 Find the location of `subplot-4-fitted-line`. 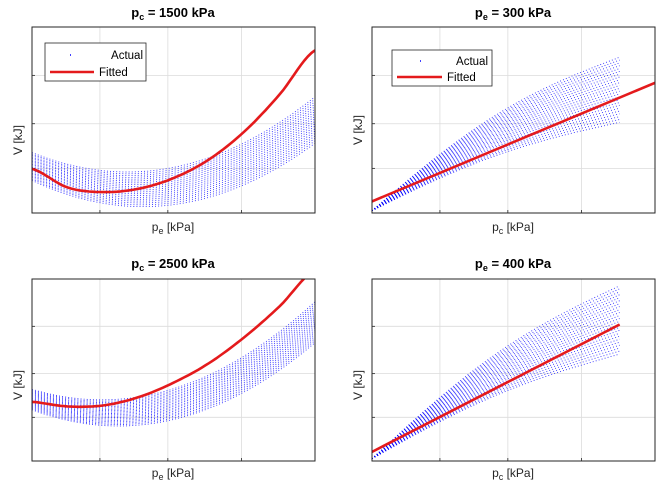

subplot-4-fitted-line is located at coordinates (496, 388).